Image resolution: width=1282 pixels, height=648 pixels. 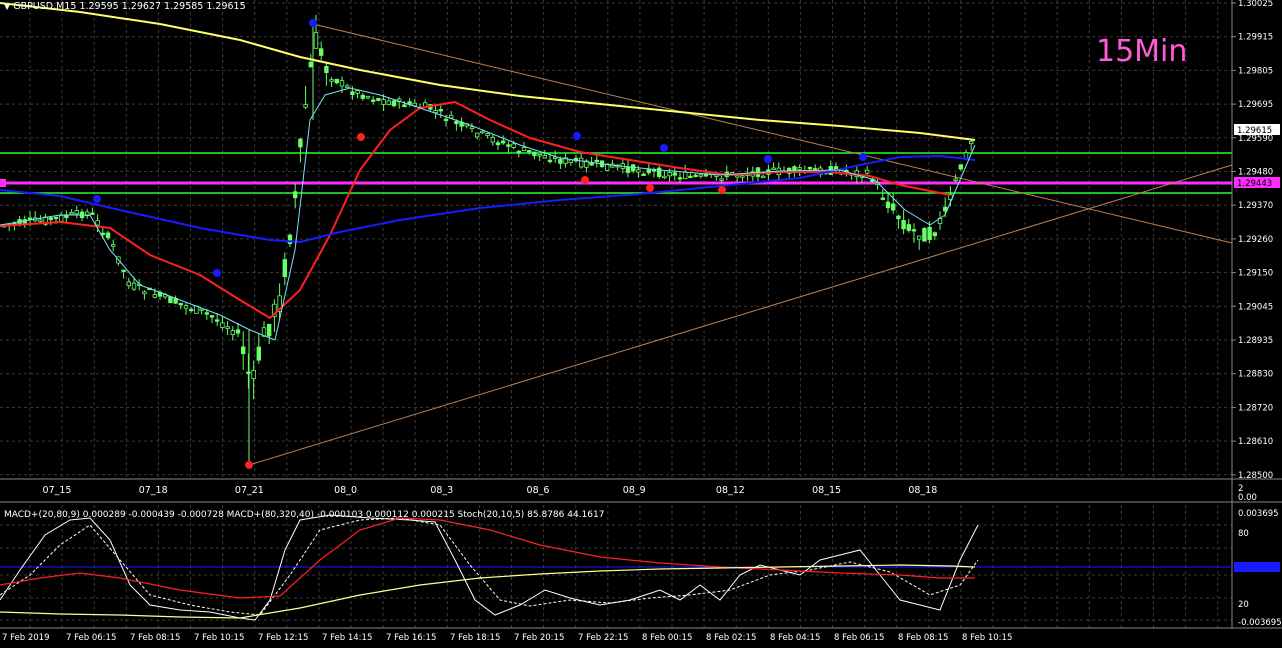 What do you see at coordinates (488, 199) in the screenshot?
I see `moving-average-blue` at bounding box center [488, 199].